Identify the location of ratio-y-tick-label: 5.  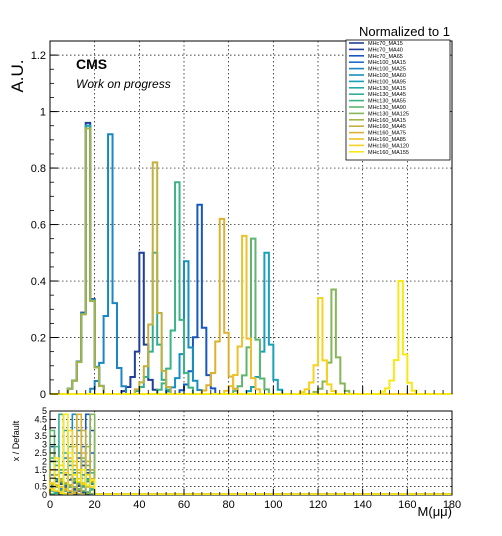
(44, 411).